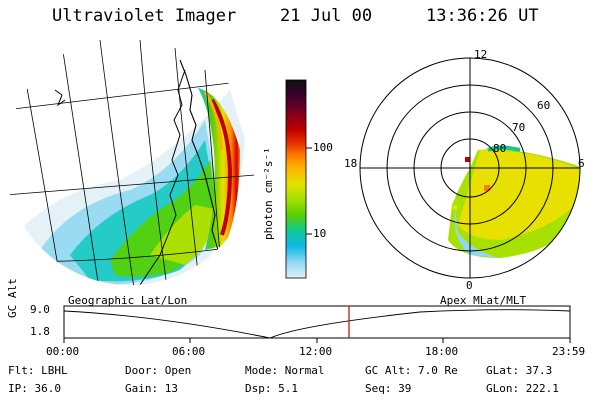  Describe the element at coordinates (271, 388) in the screenshot. I see `footer-dsp: Dsp: 5.1` at that location.